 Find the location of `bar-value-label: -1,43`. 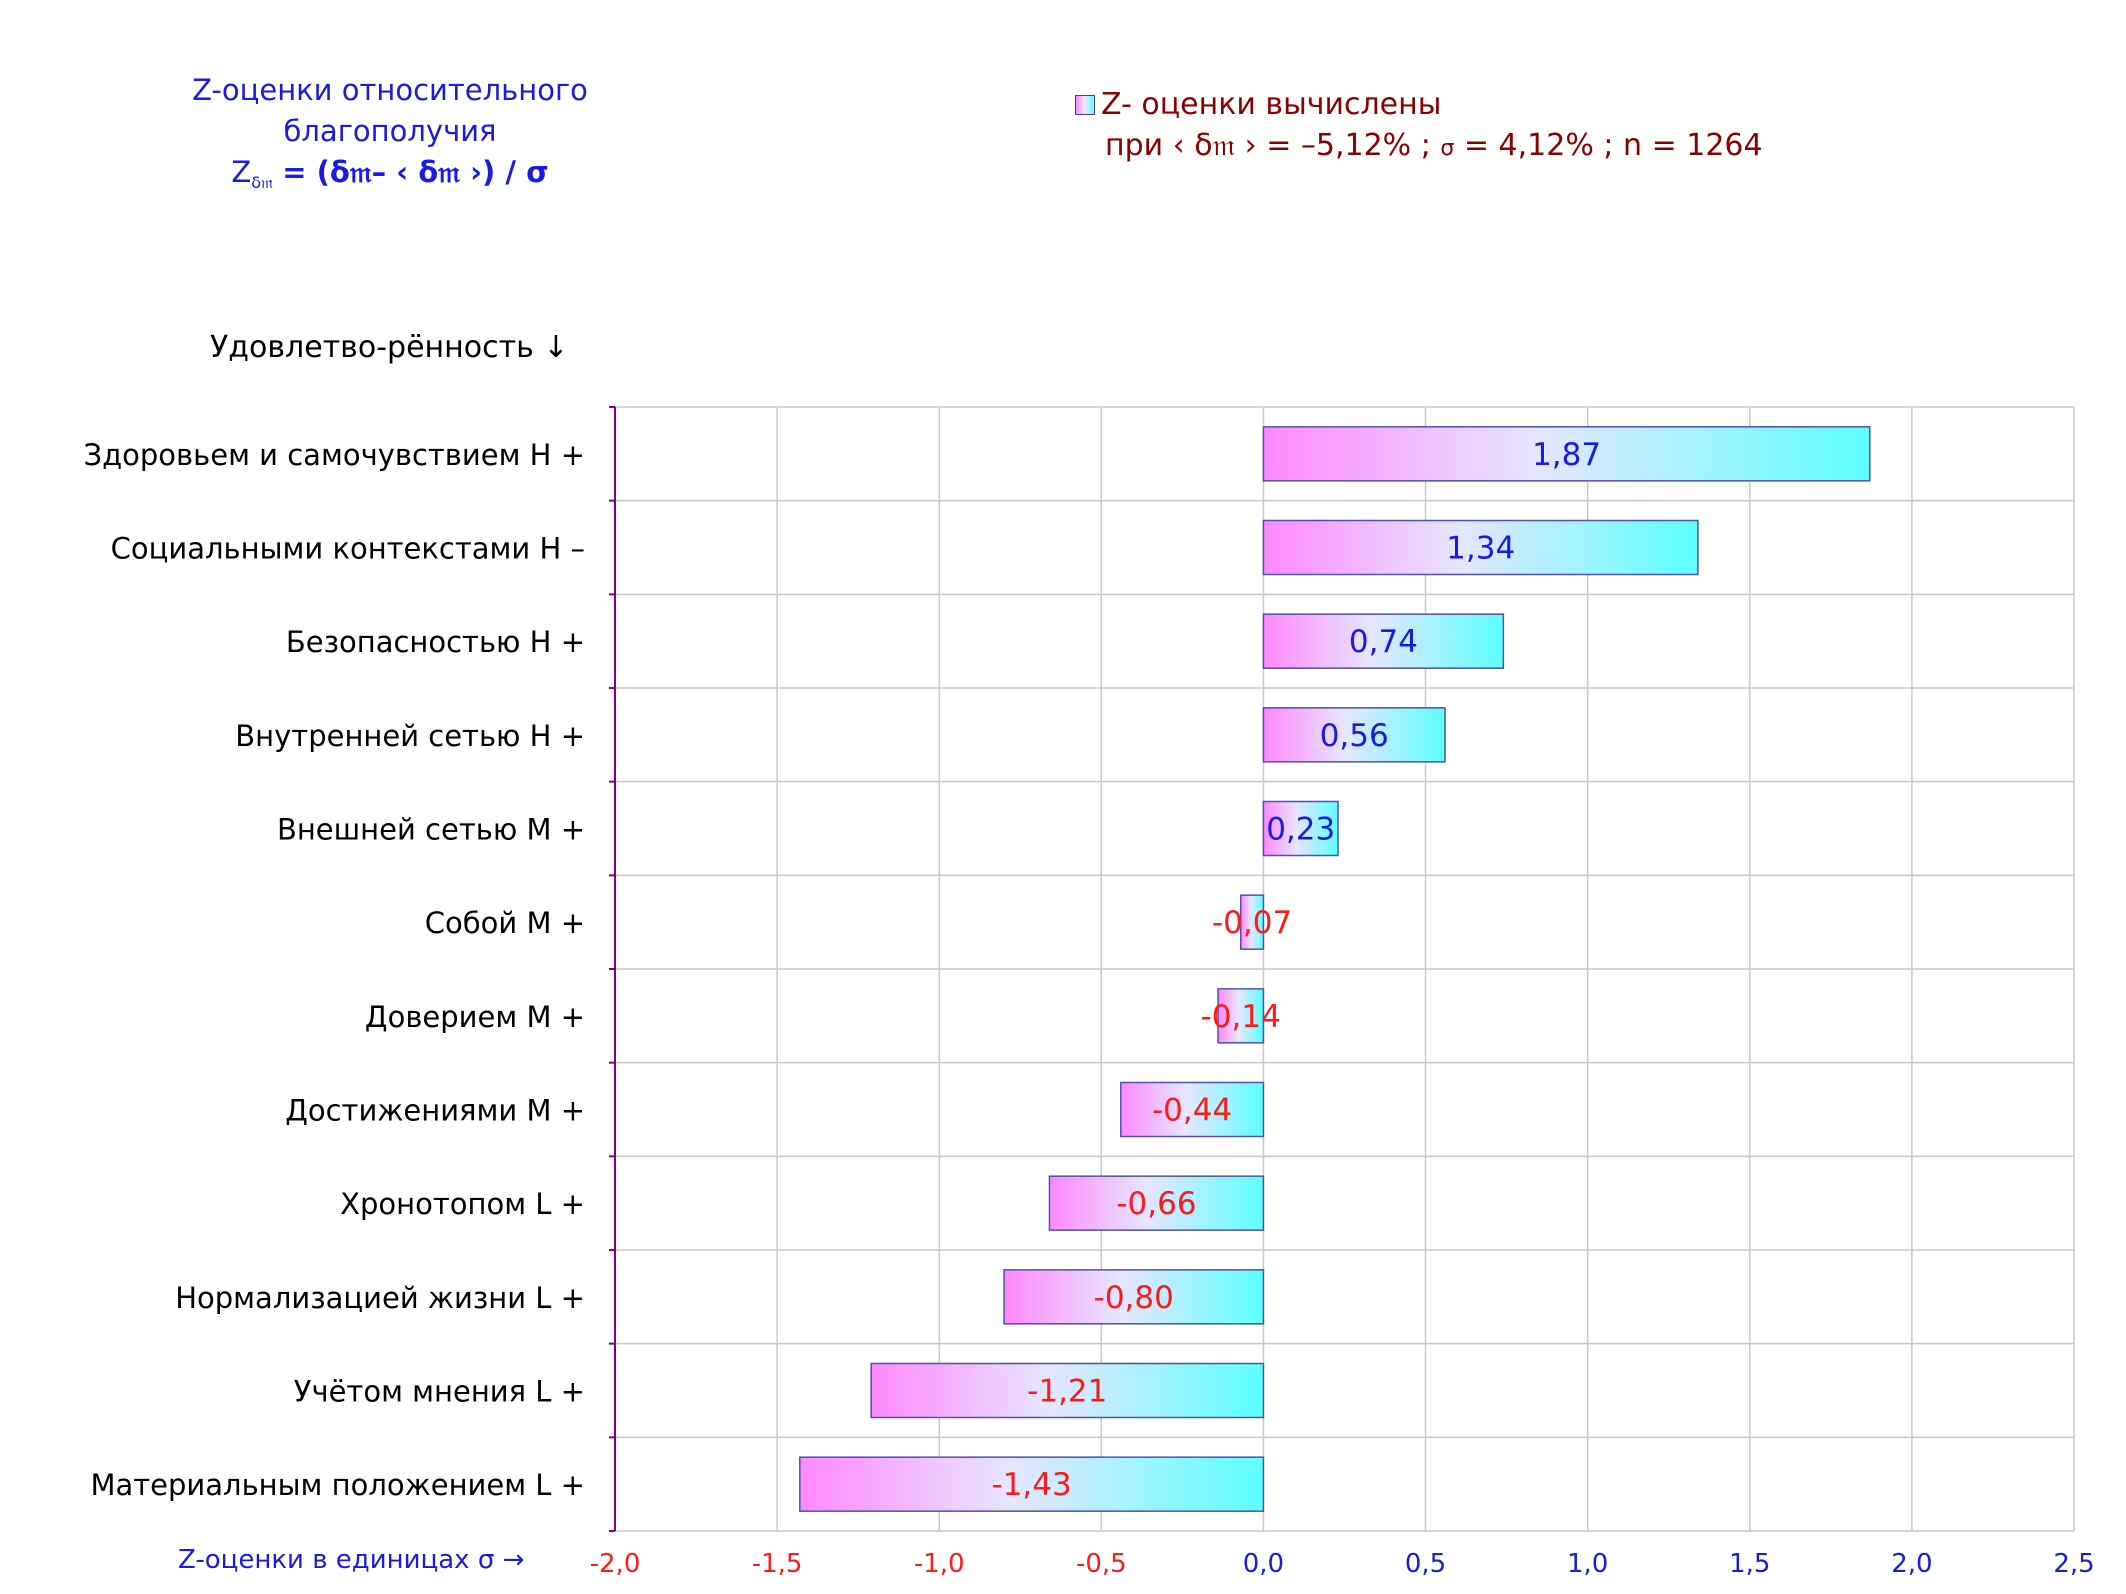

bar-value-label: -1,43 is located at coordinates (1032, 1485).